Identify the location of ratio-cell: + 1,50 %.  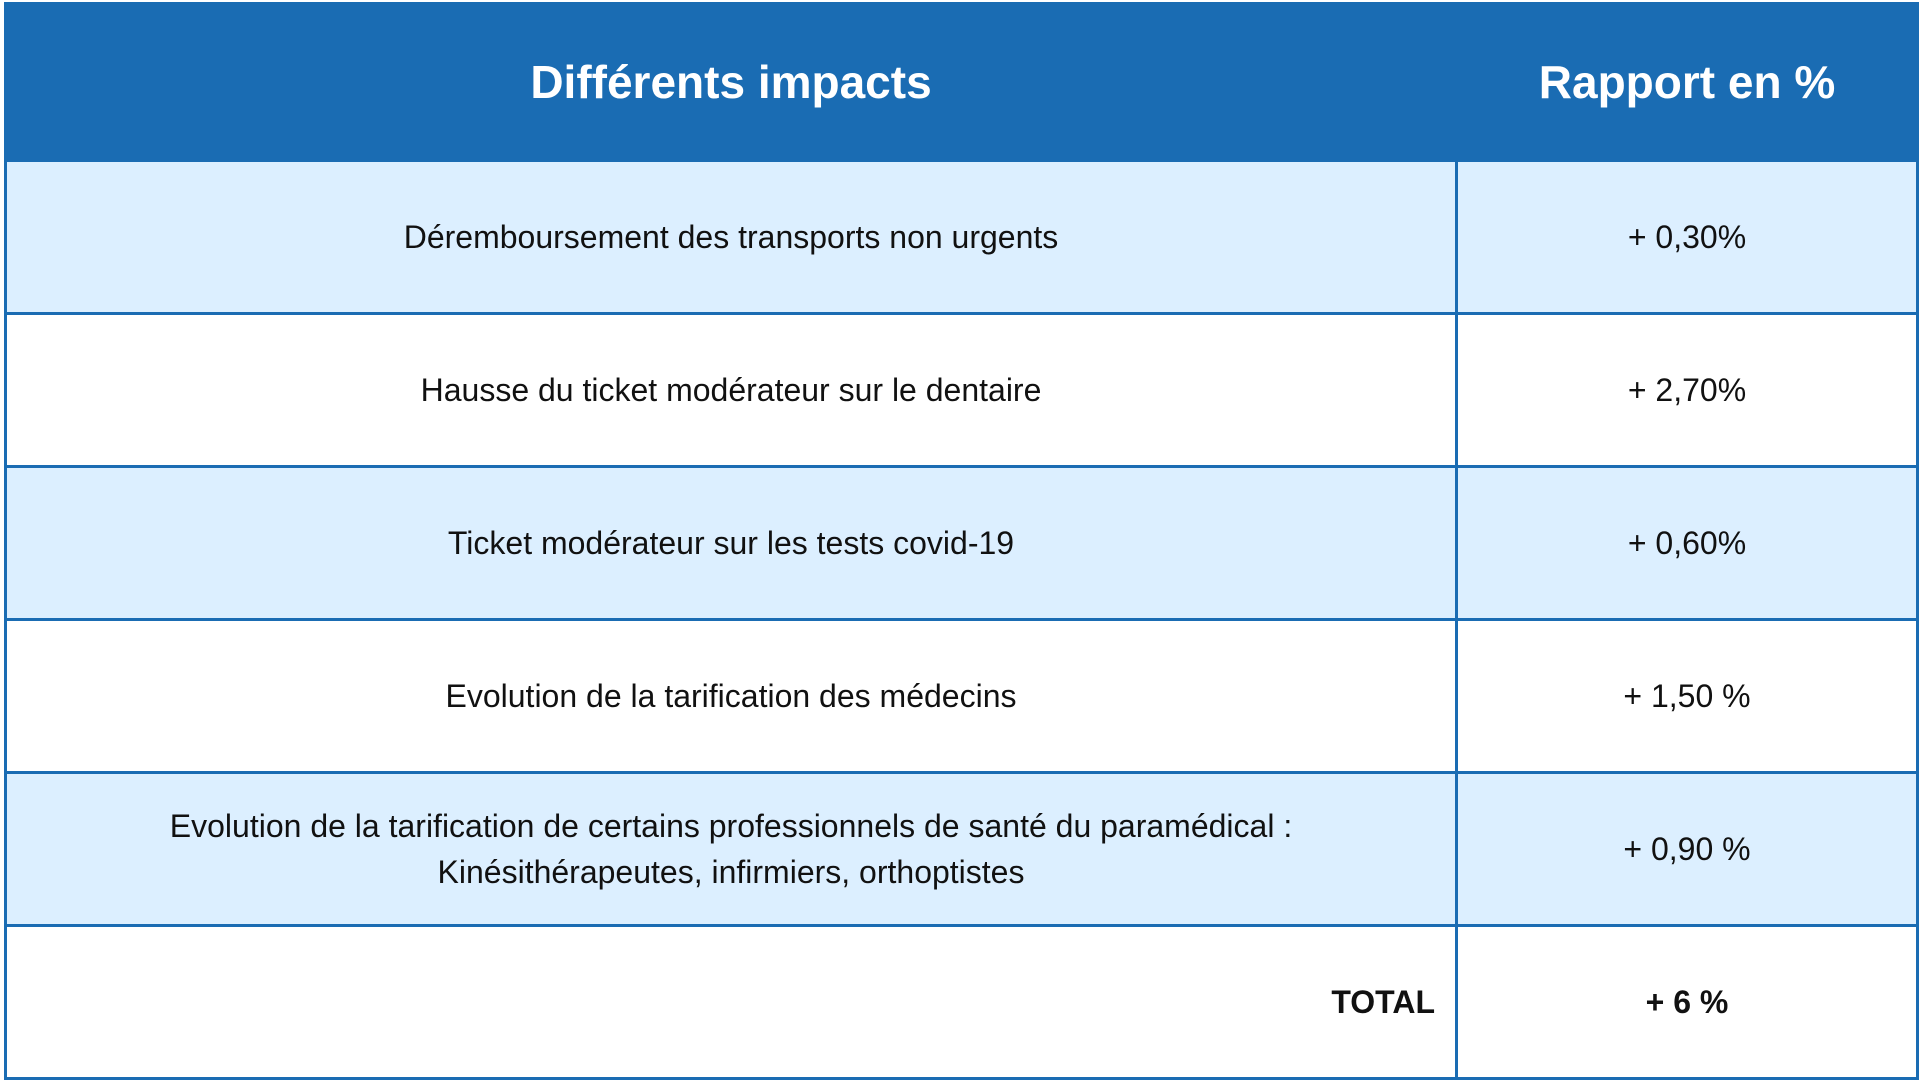
(1687, 696).